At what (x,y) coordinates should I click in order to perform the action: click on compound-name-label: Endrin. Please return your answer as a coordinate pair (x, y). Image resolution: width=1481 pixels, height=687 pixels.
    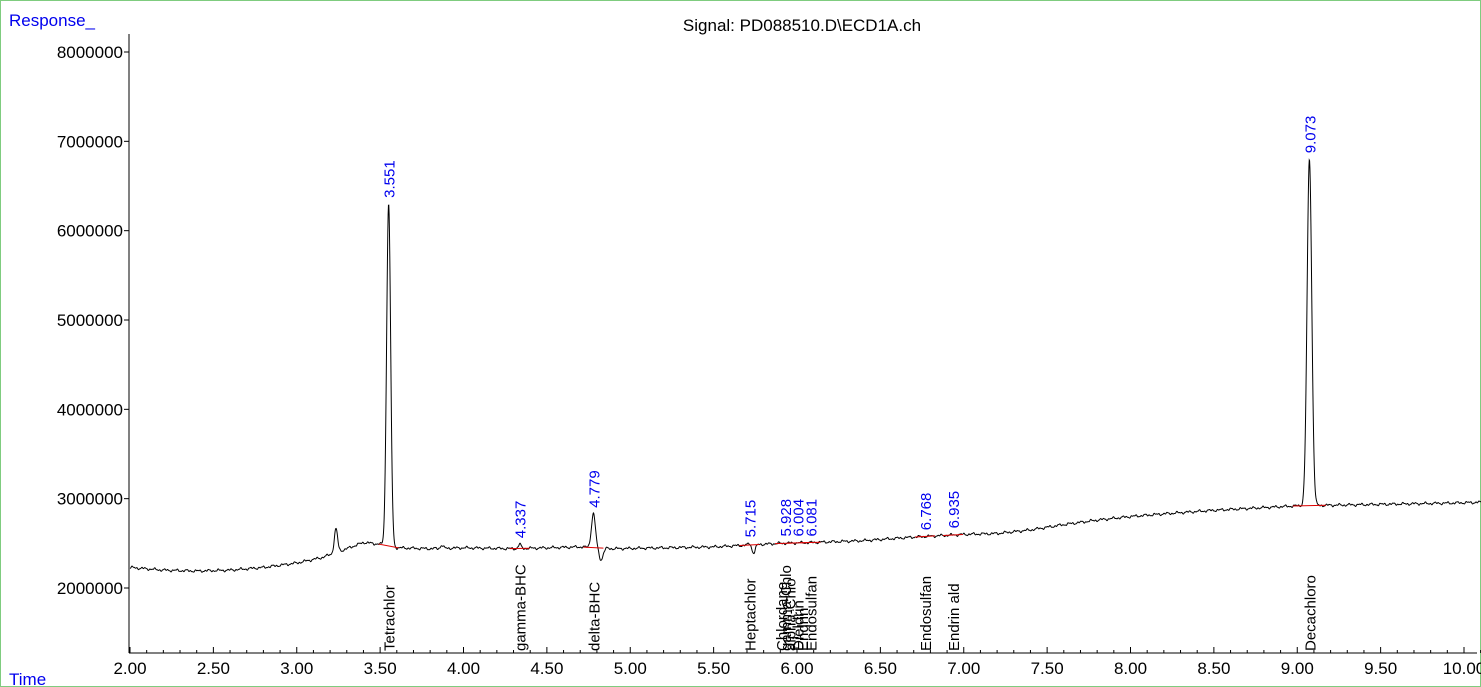
    Looking at the image, I should click on (803, 629).